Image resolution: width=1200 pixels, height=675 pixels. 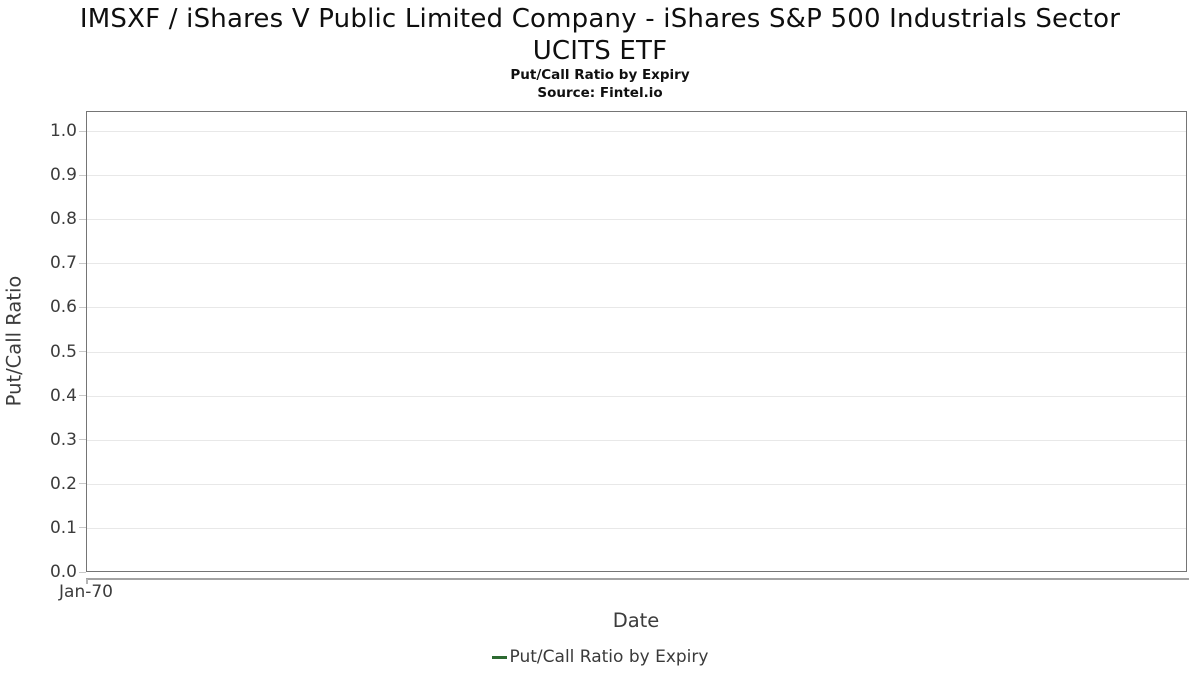 I want to click on x-axis-label: Date, so click(x=636, y=620).